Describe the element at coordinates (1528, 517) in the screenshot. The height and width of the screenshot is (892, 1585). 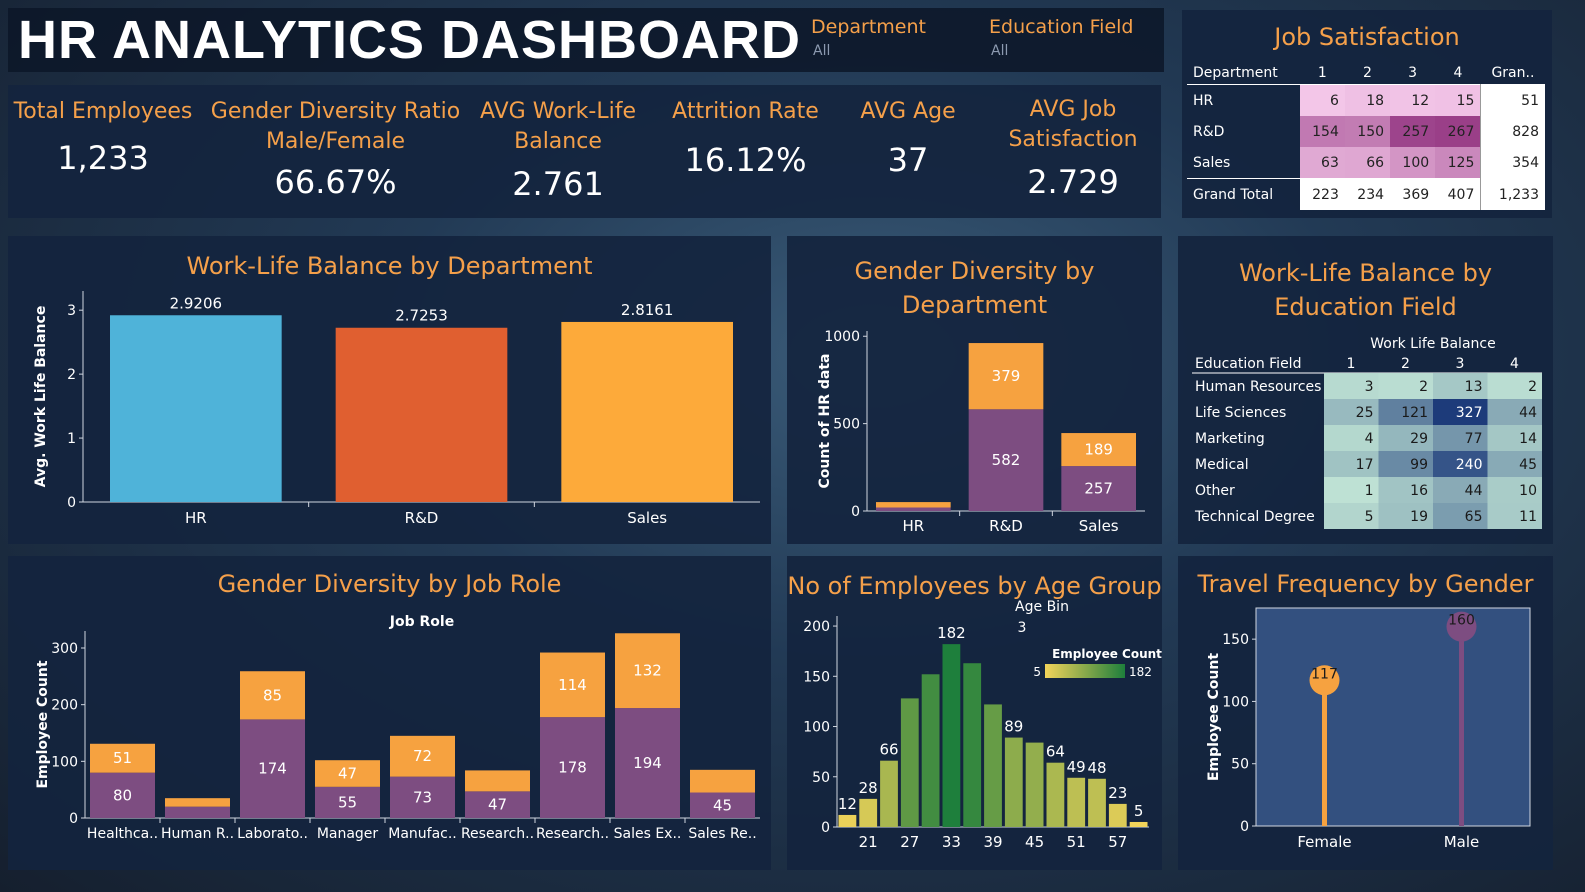
I see `heat-cell-value: 11` at that location.